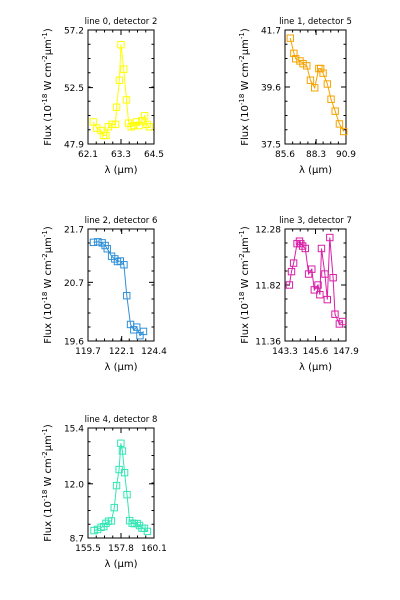  What do you see at coordinates (74, 284) in the screenshot?
I see `y-tick-label: 20.7` at bounding box center [74, 284].